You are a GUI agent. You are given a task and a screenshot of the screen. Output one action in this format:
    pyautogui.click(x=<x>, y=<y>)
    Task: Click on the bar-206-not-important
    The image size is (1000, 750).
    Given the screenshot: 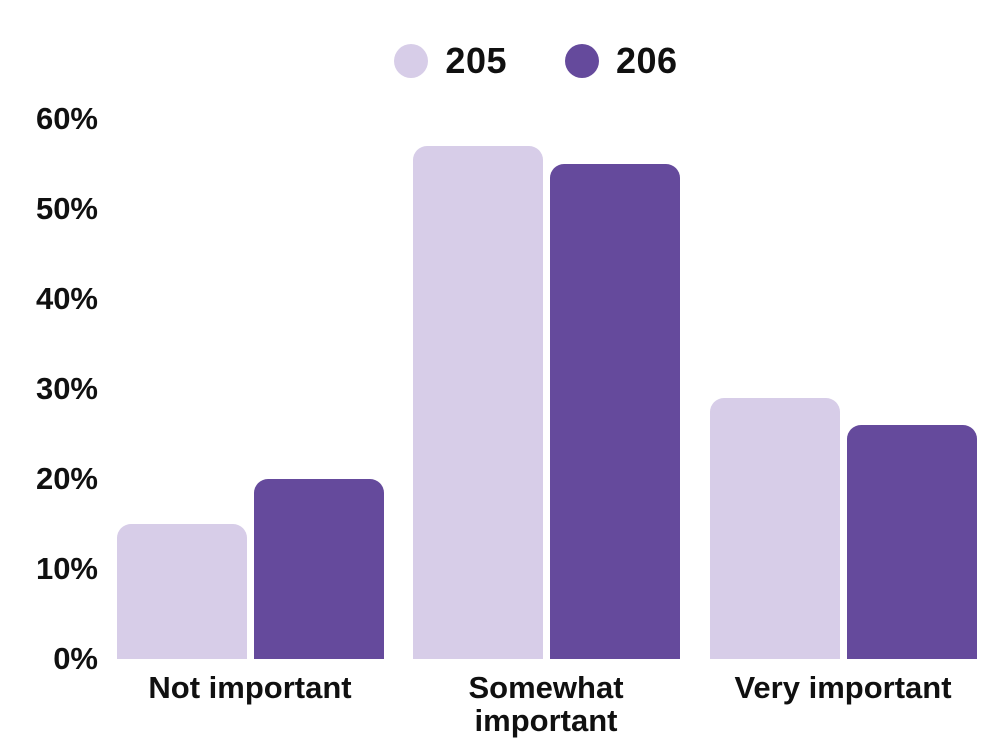 What is the action you would take?
    pyautogui.click(x=318, y=569)
    